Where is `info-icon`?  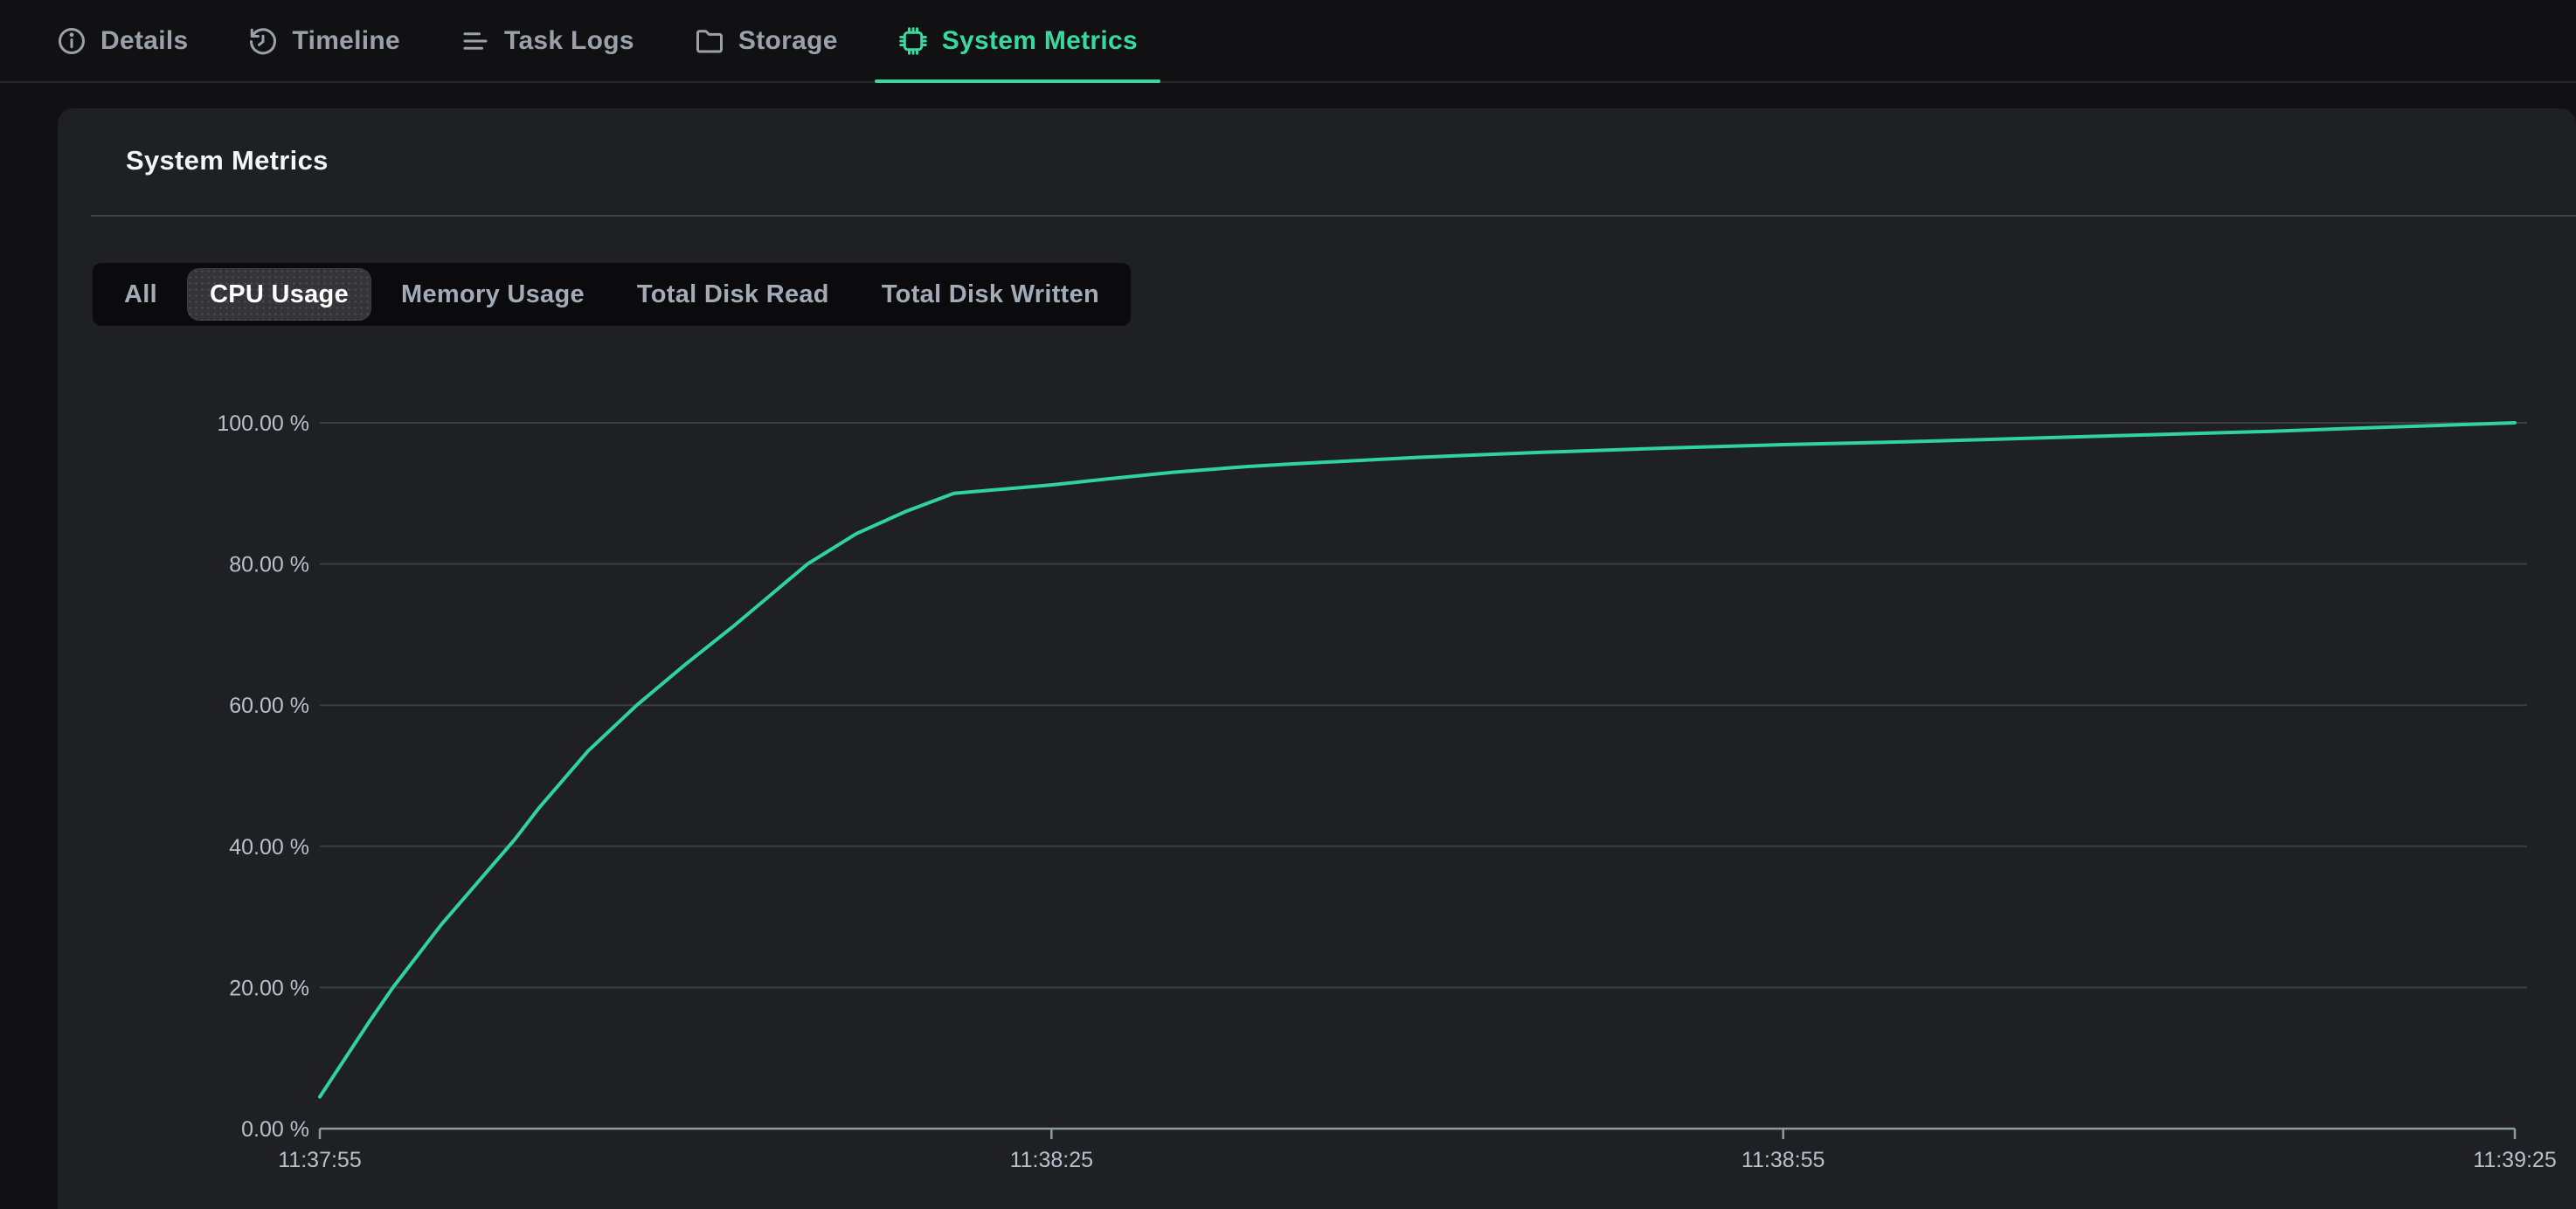
info-icon is located at coordinates (71, 41).